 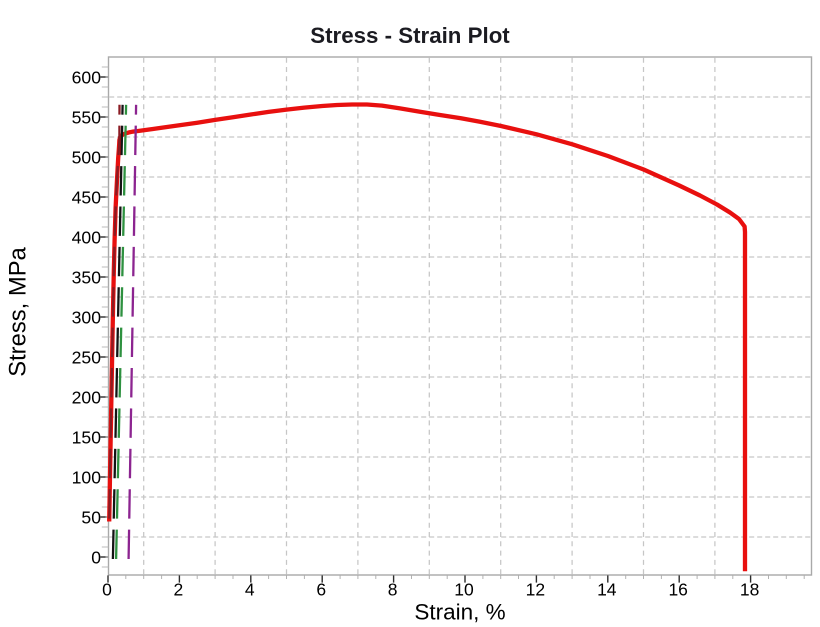 What do you see at coordinates (749, 589) in the screenshot?
I see `svg-text: 18` at bounding box center [749, 589].